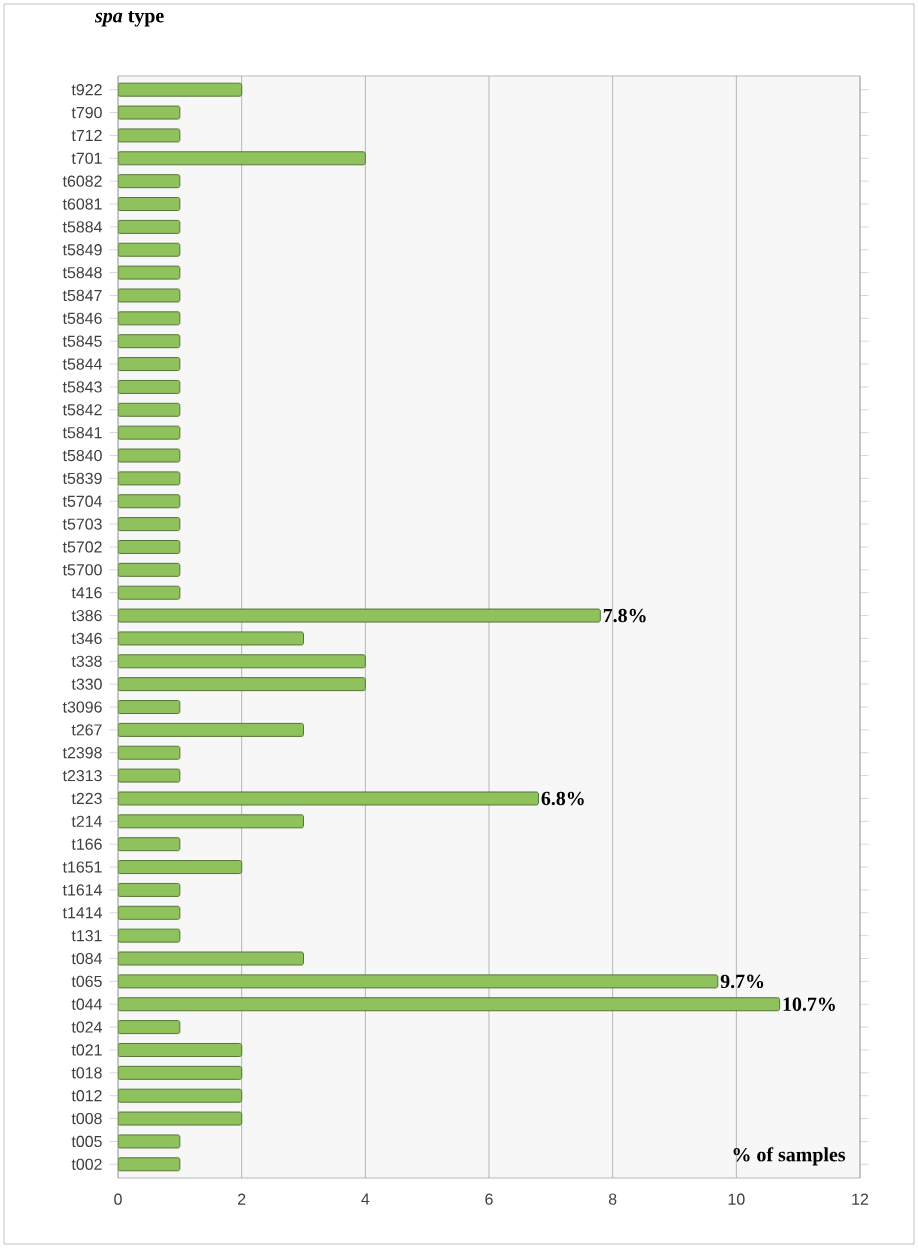 Image resolution: width=918 pixels, height=1248 pixels. I want to click on y-tick-label: t5703, so click(82, 524).